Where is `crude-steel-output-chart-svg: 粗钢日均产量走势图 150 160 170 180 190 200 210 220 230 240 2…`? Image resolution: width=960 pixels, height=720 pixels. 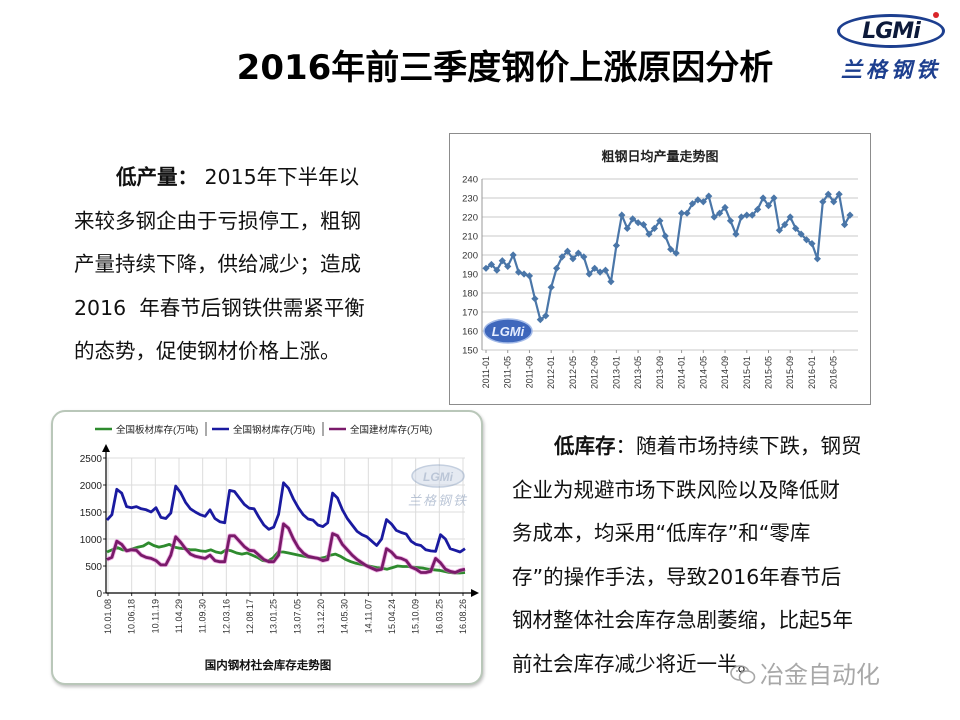
crude-steel-output-chart-svg: 粗钢日均产量走势图 150 160 170 180 190 200 210 220 230 240 2… is located at coordinates (660, 269).